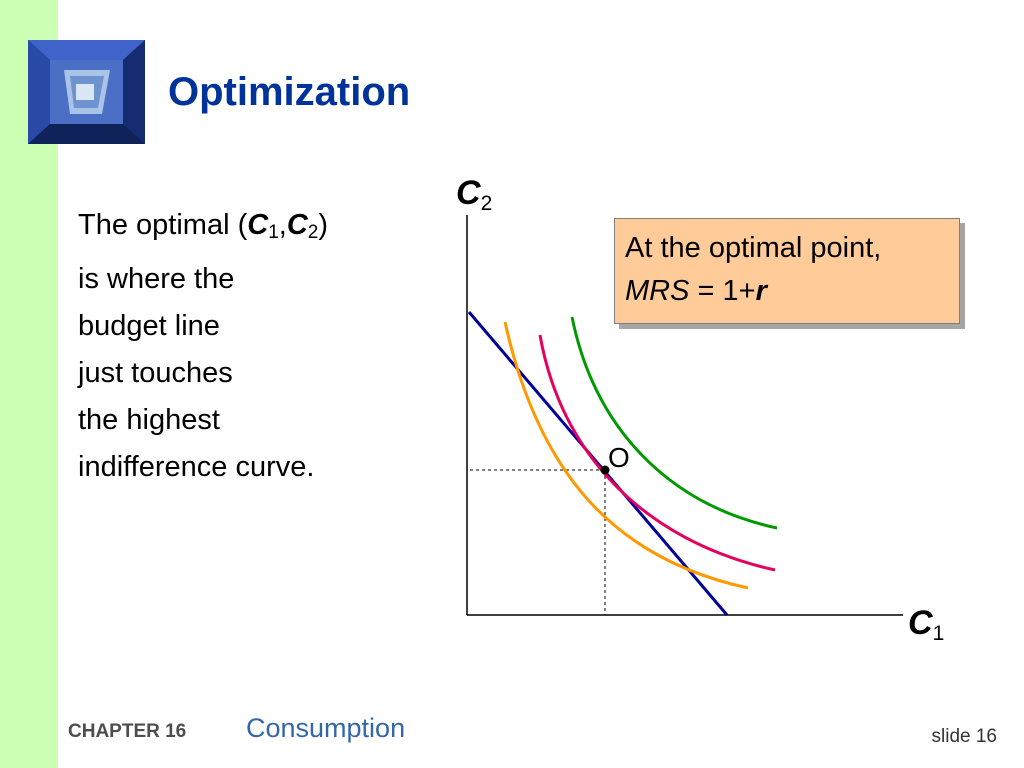 Image resolution: width=1024 pixels, height=768 pixels. What do you see at coordinates (619, 457) in the screenshot?
I see `optimal-point-label: O` at bounding box center [619, 457].